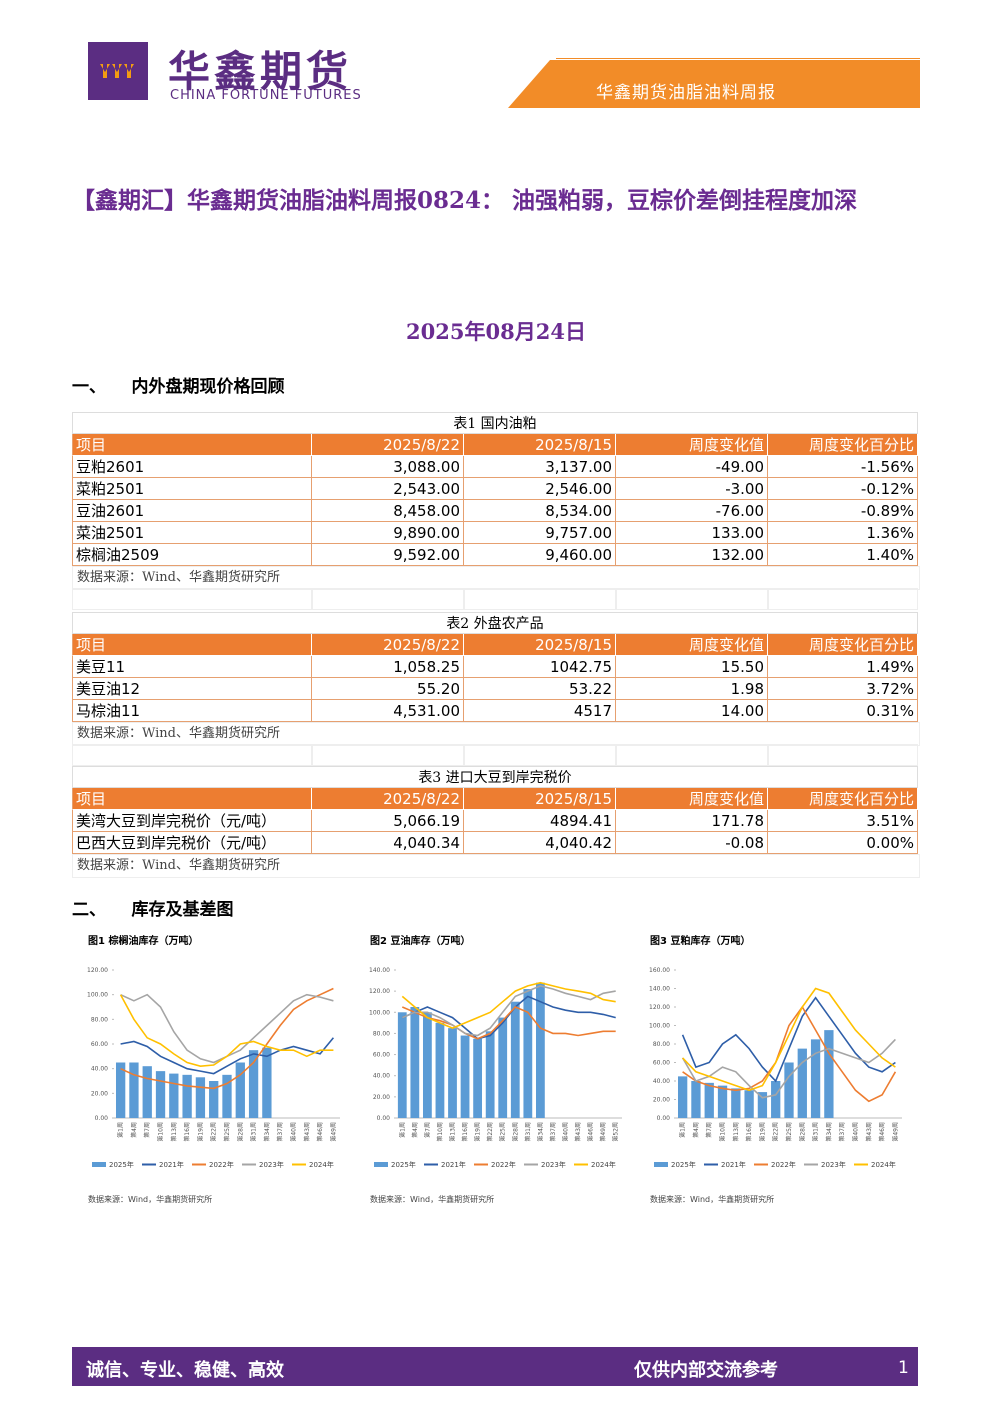  Describe the element at coordinates (192, 511) in the screenshot. I see `table-cell: 豆油2601` at that location.